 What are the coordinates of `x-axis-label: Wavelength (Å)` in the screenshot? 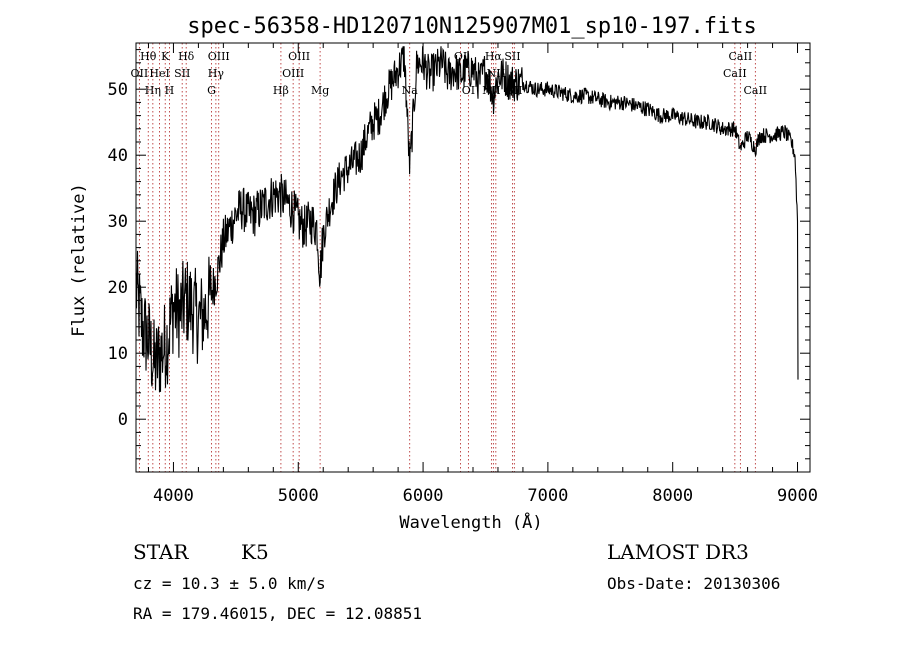 It's located at (470, 522).